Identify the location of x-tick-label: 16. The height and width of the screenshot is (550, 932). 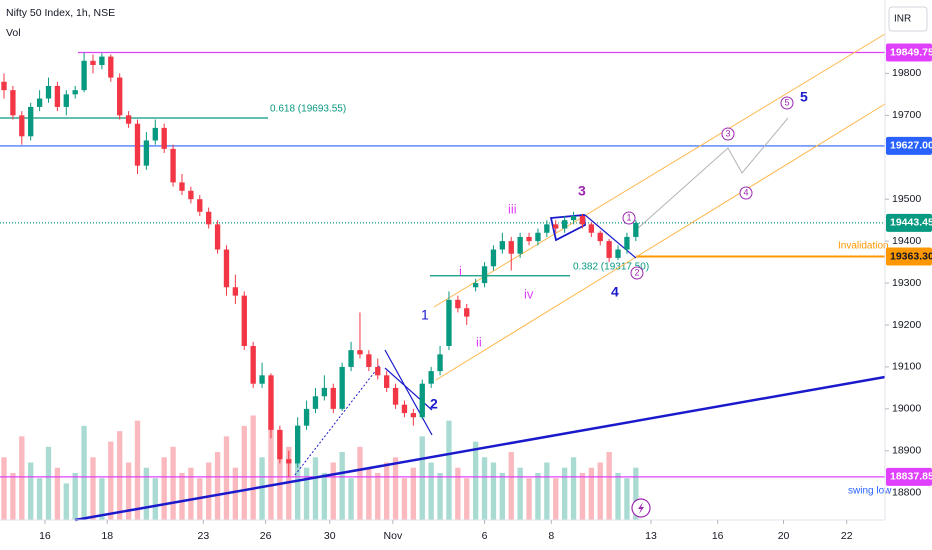
(45, 536).